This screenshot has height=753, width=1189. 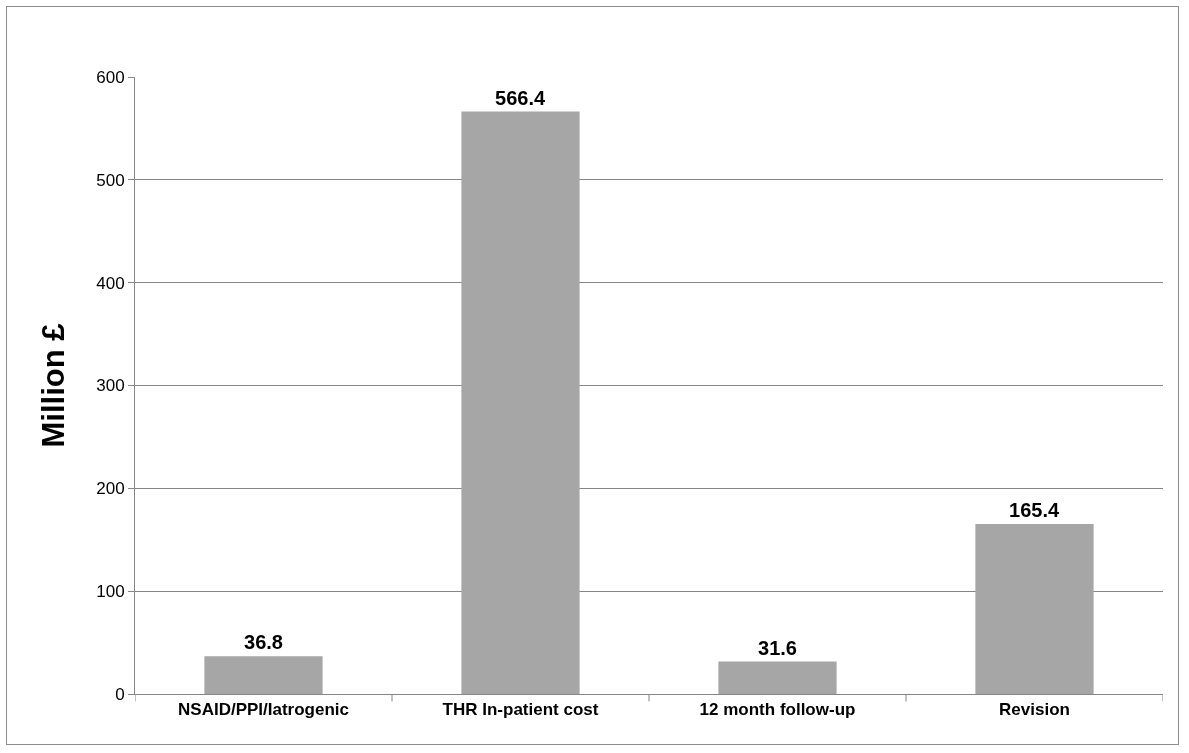 What do you see at coordinates (110, 283) in the screenshot?
I see `y-tick-label: 400` at bounding box center [110, 283].